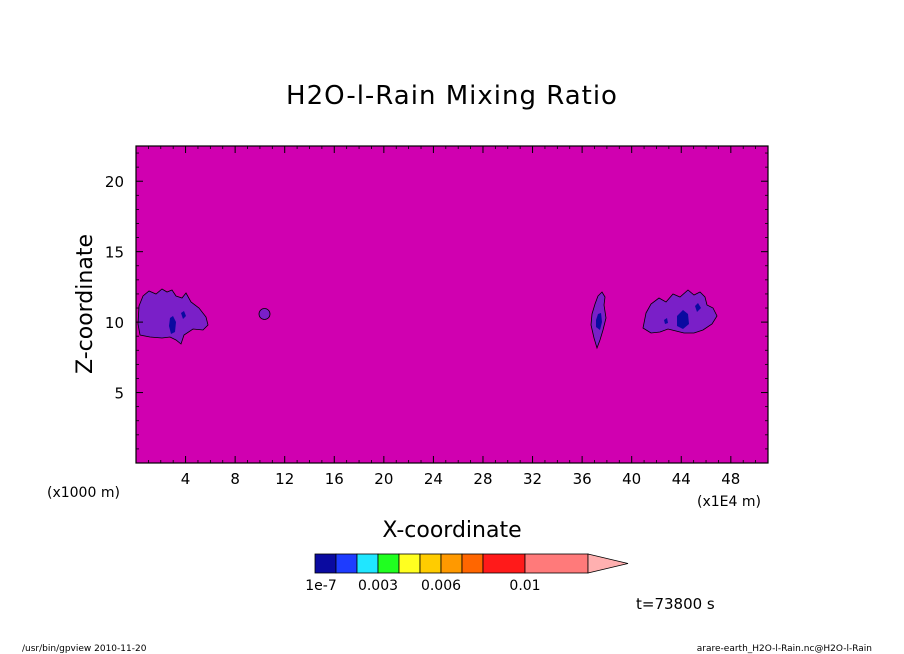  What do you see at coordinates (631, 479) in the screenshot?
I see `x-tick-label-40: 40` at bounding box center [631, 479].